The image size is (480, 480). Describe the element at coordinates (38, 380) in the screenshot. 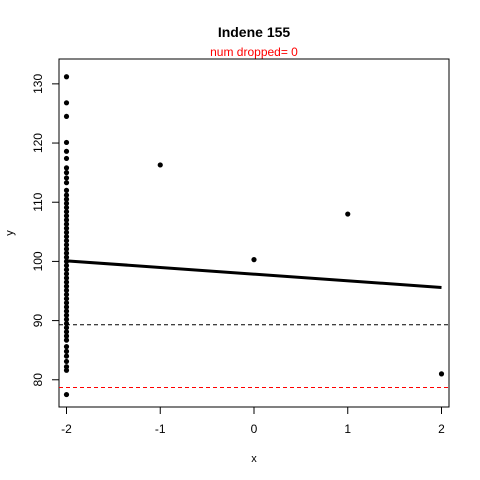

I see `y-tick-label: 80` at that location.